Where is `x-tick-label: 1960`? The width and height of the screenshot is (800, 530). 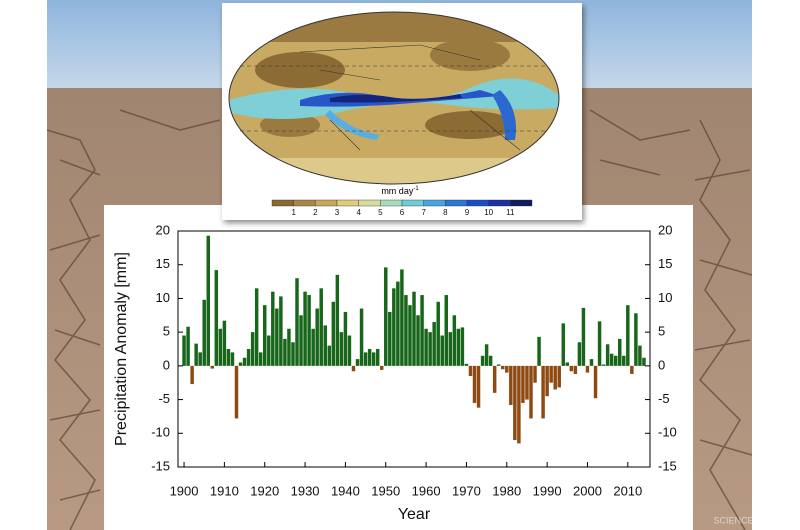
x-tick-label: 1960 is located at coordinates (426, 490).